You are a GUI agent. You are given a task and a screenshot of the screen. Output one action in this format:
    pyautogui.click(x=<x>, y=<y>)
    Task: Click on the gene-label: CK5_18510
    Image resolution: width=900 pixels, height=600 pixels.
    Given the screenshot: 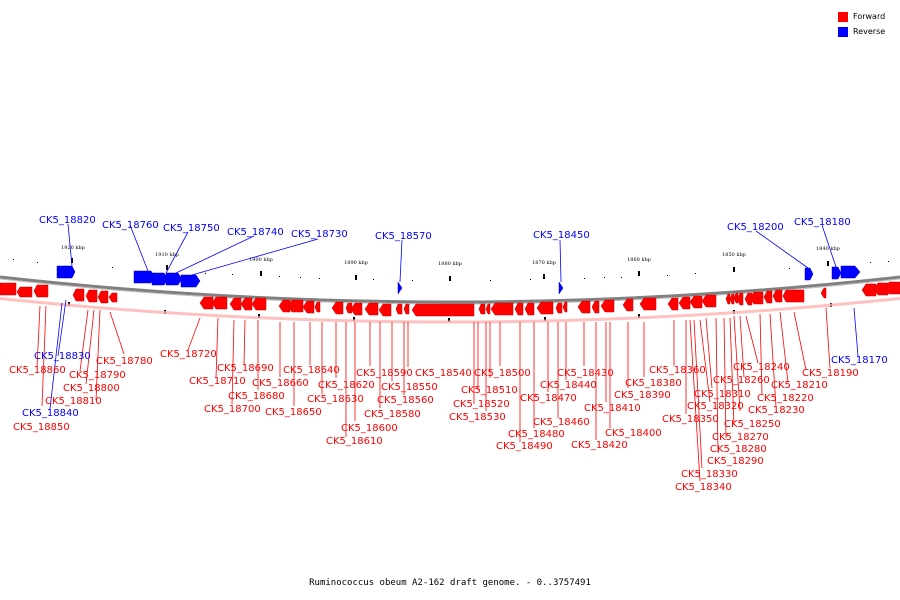 What is the action you would take?
    pyautogui.click(x=489, y=390)
    